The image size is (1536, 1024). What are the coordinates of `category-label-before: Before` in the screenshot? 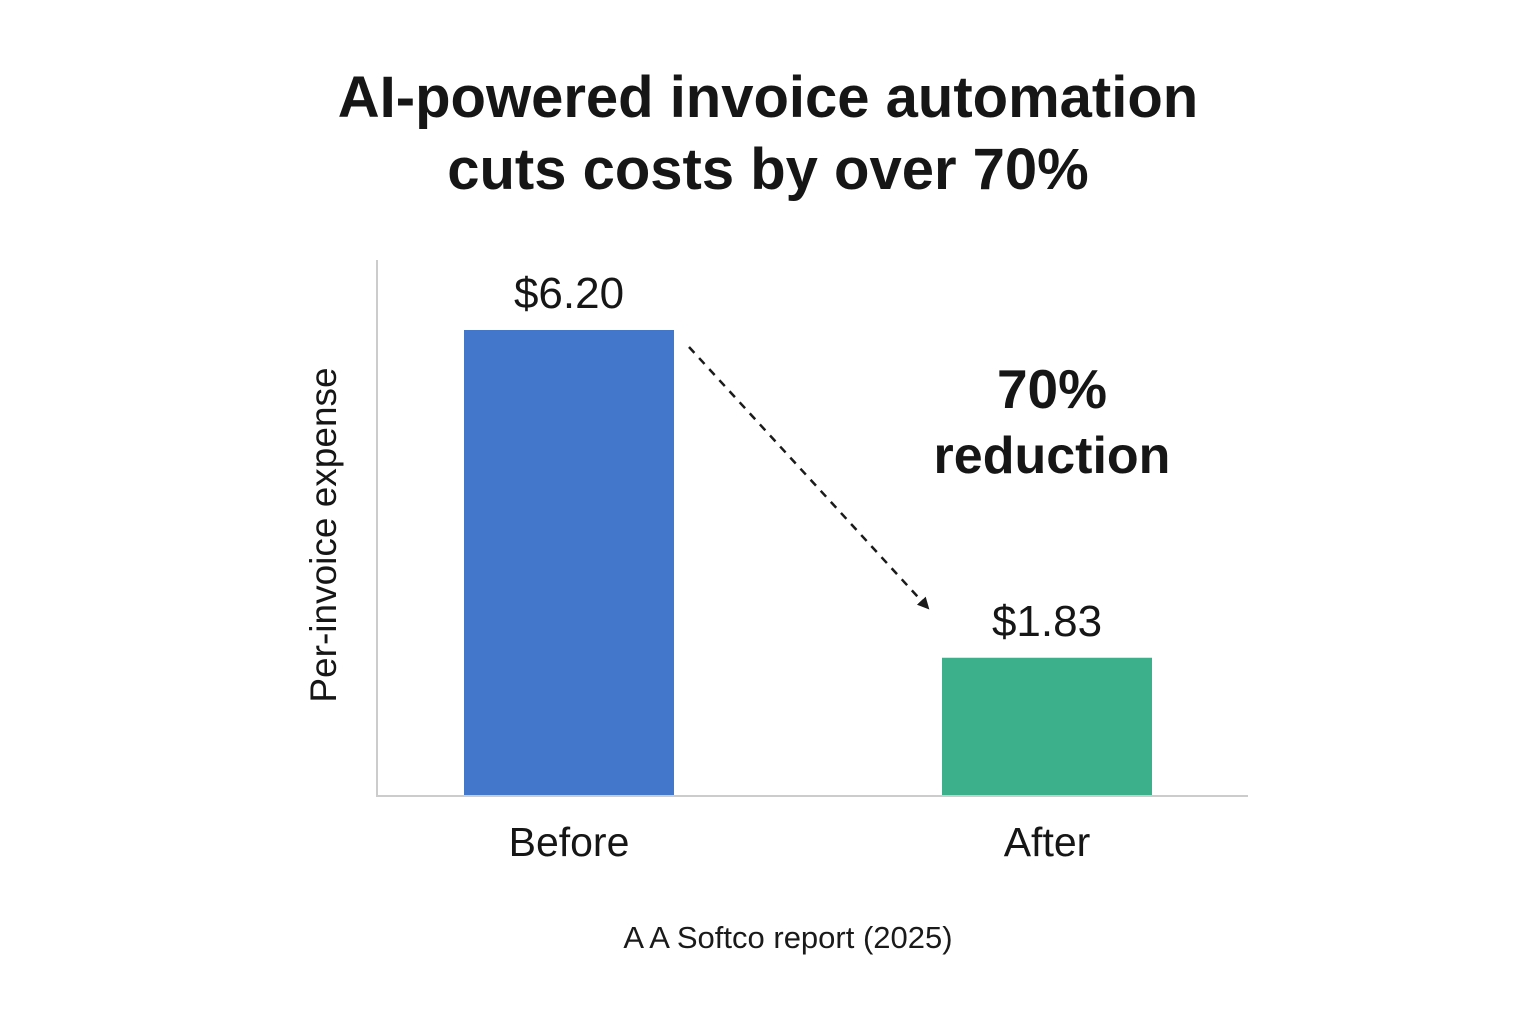 It's located at (569, 842).